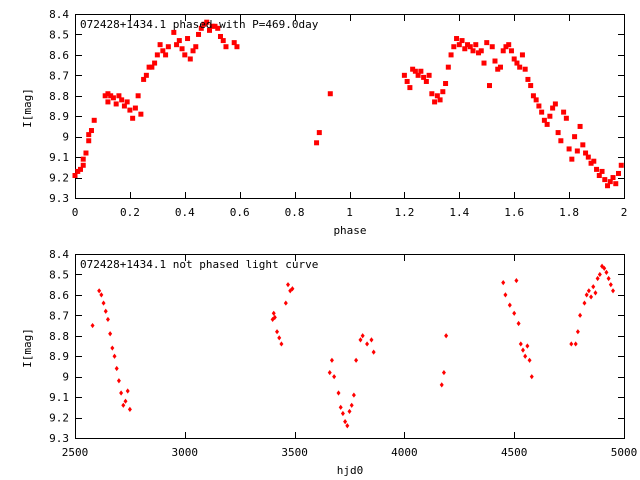 The image size is (640, 480). What do you see at coordinates (59, 55) in the screenshot?
I see `phased-y-tick-label: 8.6` at bounding box center [59, 55].